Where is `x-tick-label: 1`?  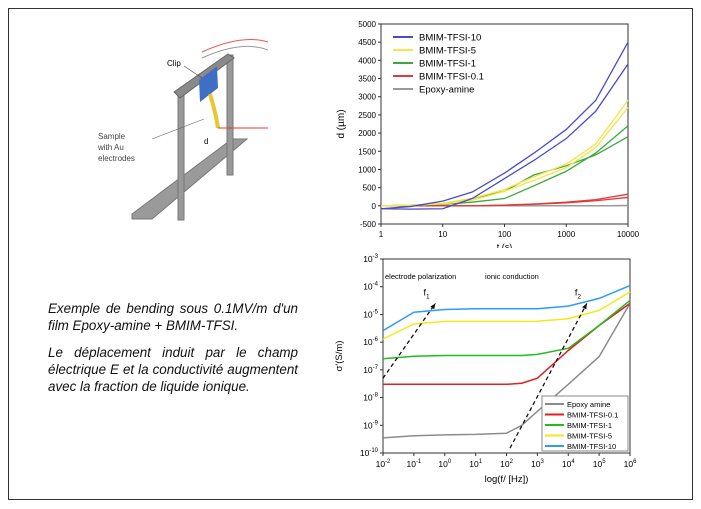 x-tick-label: 1 is located at coordinates (381, 234).